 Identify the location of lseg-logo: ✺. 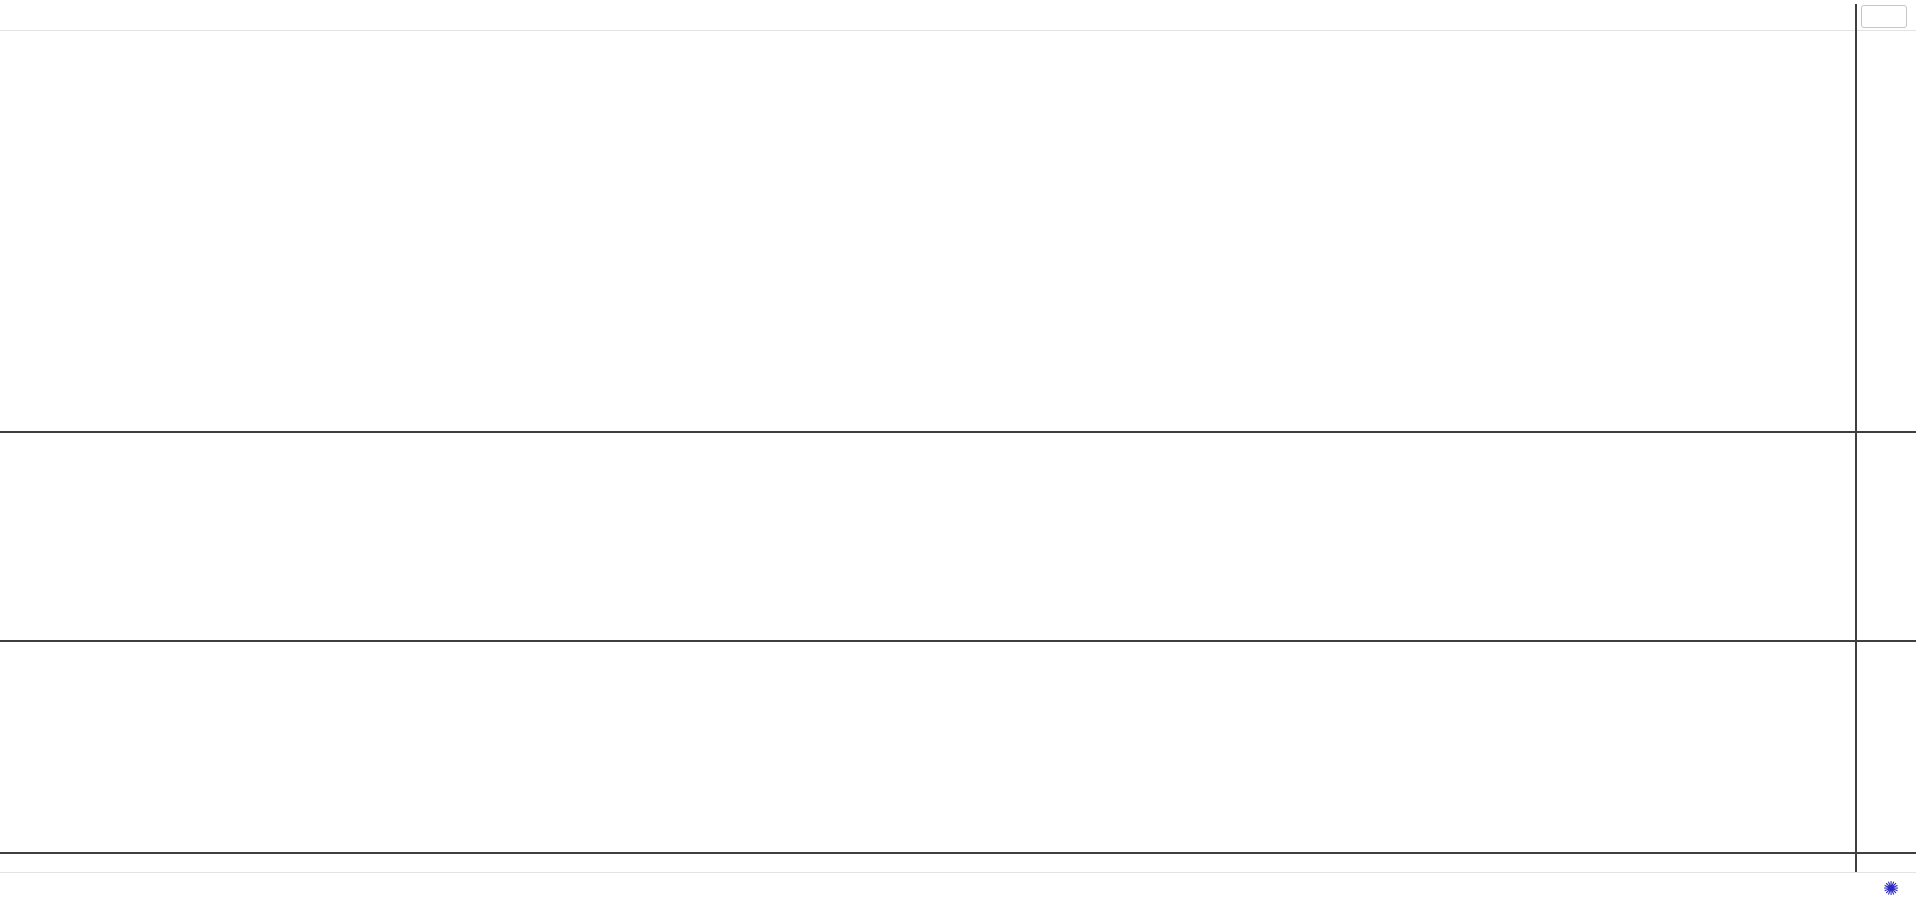
(1893, 890).